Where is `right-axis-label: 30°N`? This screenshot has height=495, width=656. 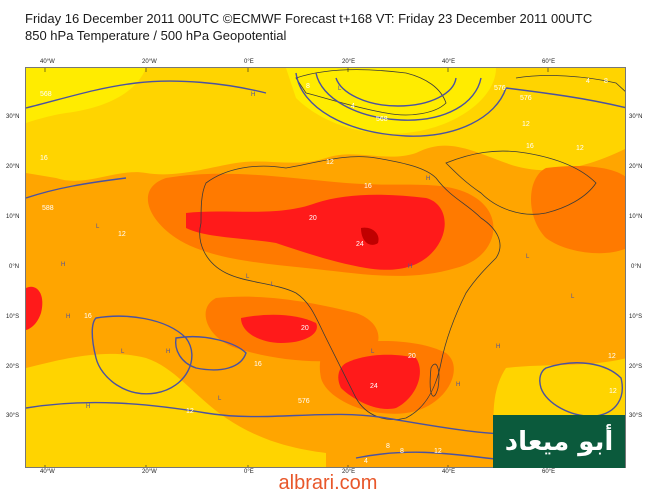 right-axis-label: 30°N is located at coordinates (636, 117).